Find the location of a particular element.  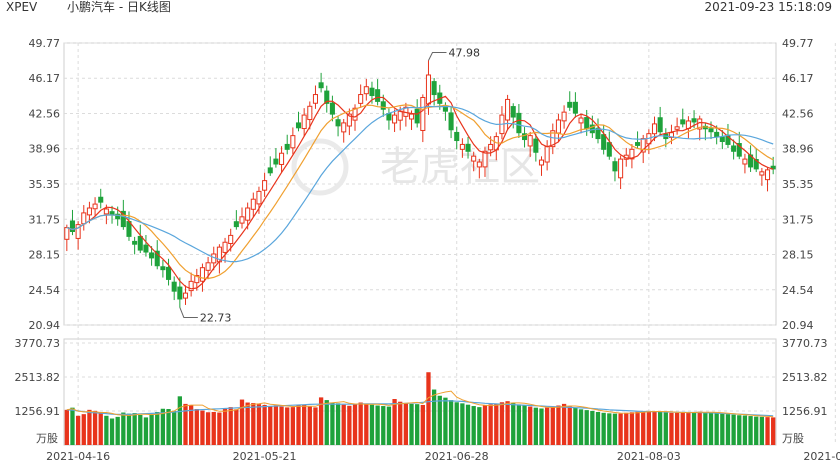

price-tick-left: 28.15 is located at coordinates (45, 254).